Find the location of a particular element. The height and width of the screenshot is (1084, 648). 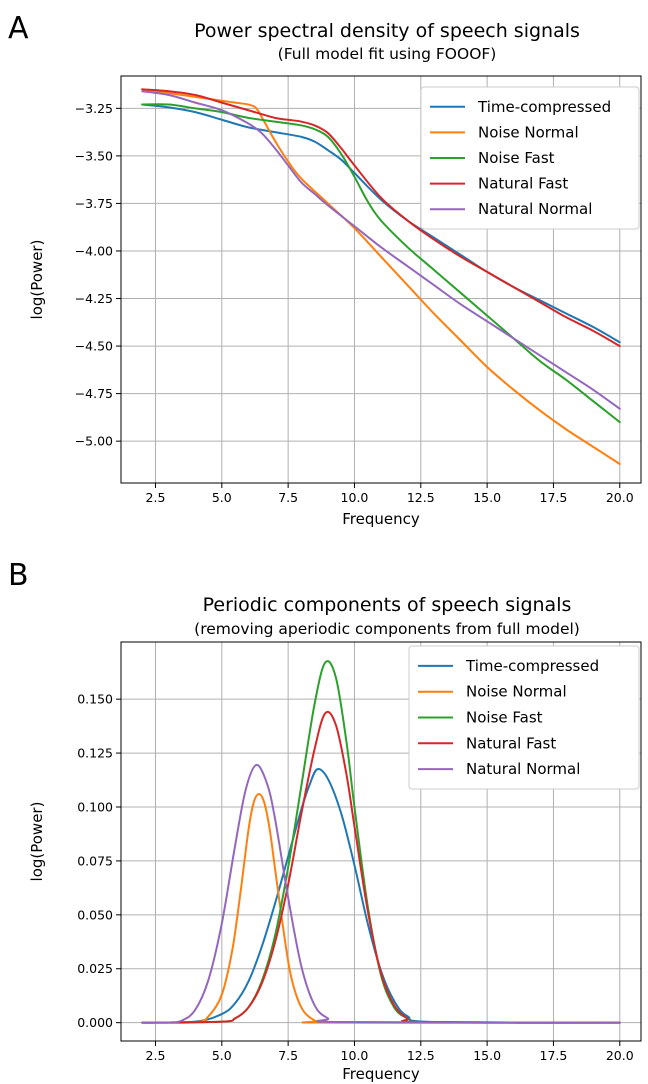

y-tick-label: 0.100 is located at coordinates (95, 806).